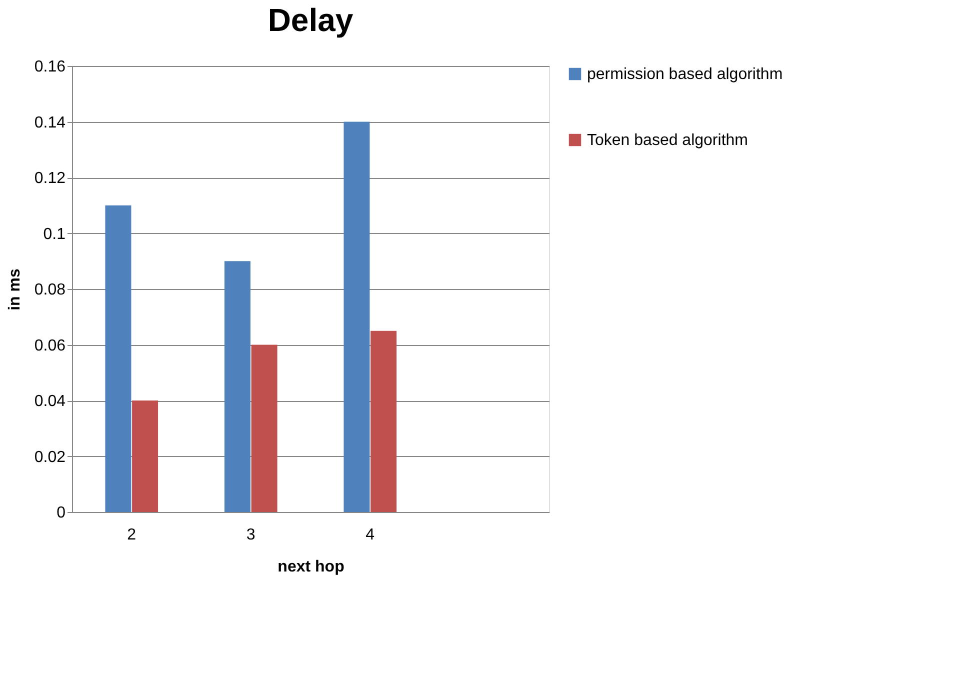 The width and height of the screenshot is (954, 684). Describe the element at coordinates (50, 67) in the screenshot. I see `y-tick-label: 0.16` at that location.